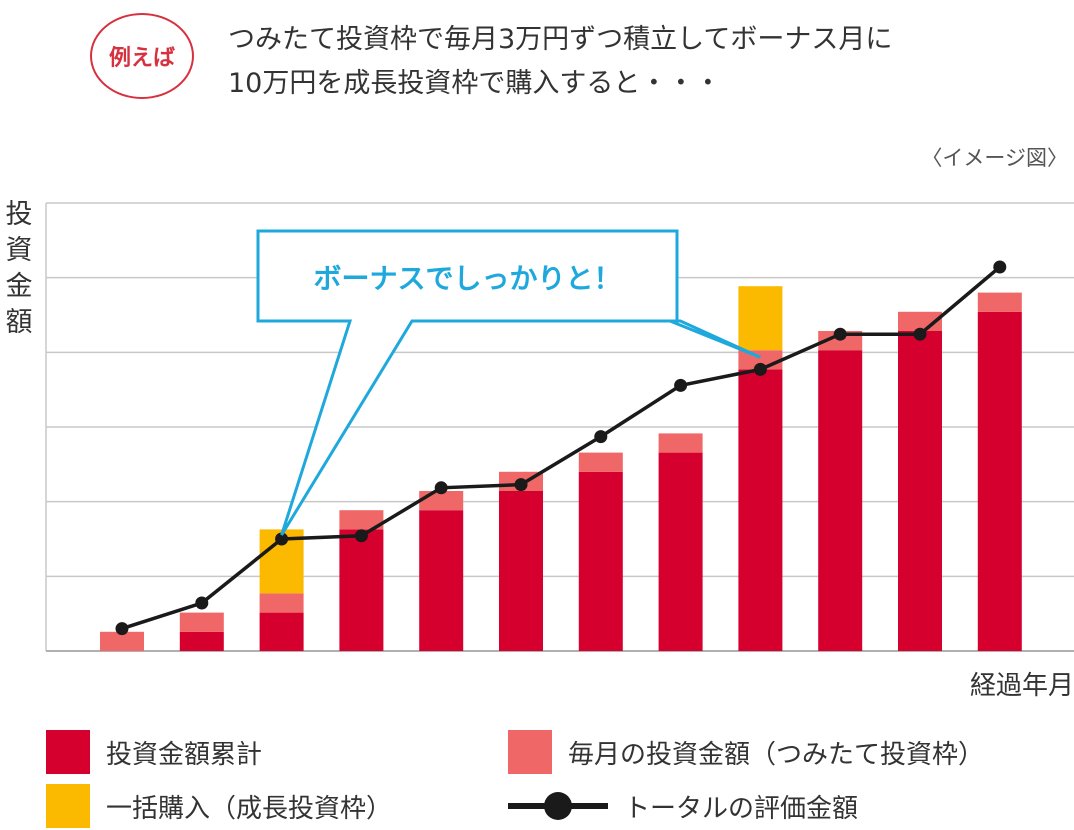 The height and width of the screenshot is (830, 1074). Describe the element at coordinates (560, 39) in the screenshot. I see `headline-line-1: つみたて投資枠で毎月3万円ずつ積立してボーナス月に` at that location.